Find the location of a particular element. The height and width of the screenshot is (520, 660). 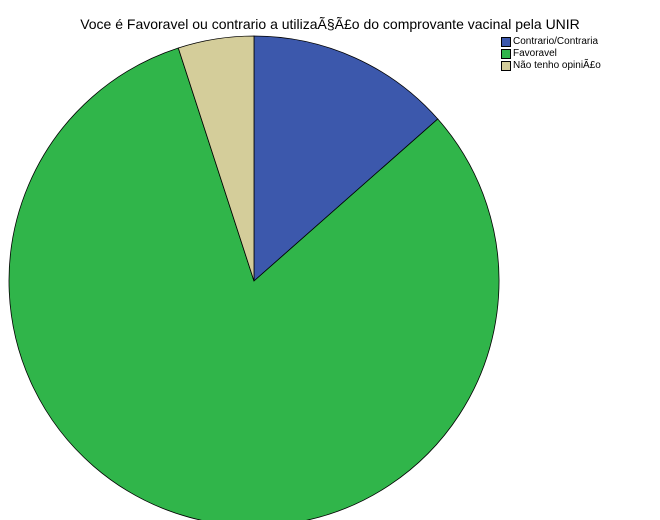

legend-item-contrario-contraria: Contrario/Contraria is located at coordinates (551, 42).